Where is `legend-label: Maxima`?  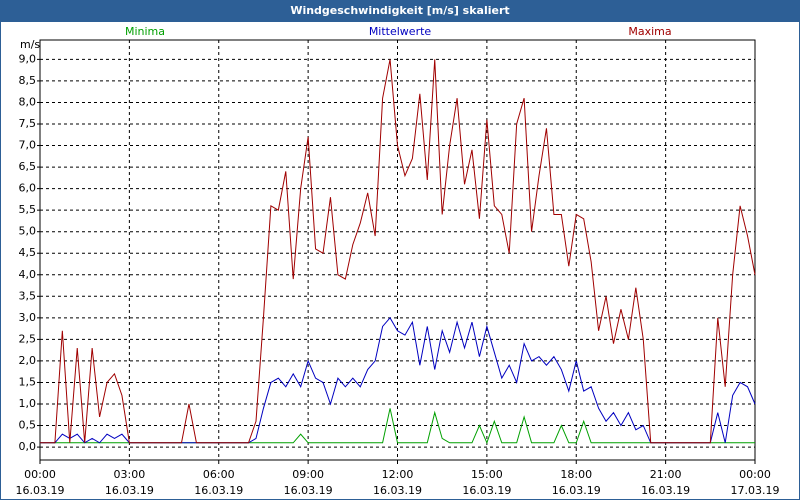
legend-label: Maxima is located at coordinates (649, 31).